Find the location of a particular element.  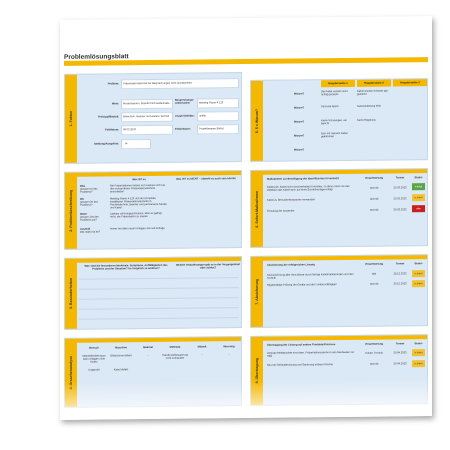

section-immediate-side: 6. Sofort-Maßnahmen is located at coordinates (257, 208).